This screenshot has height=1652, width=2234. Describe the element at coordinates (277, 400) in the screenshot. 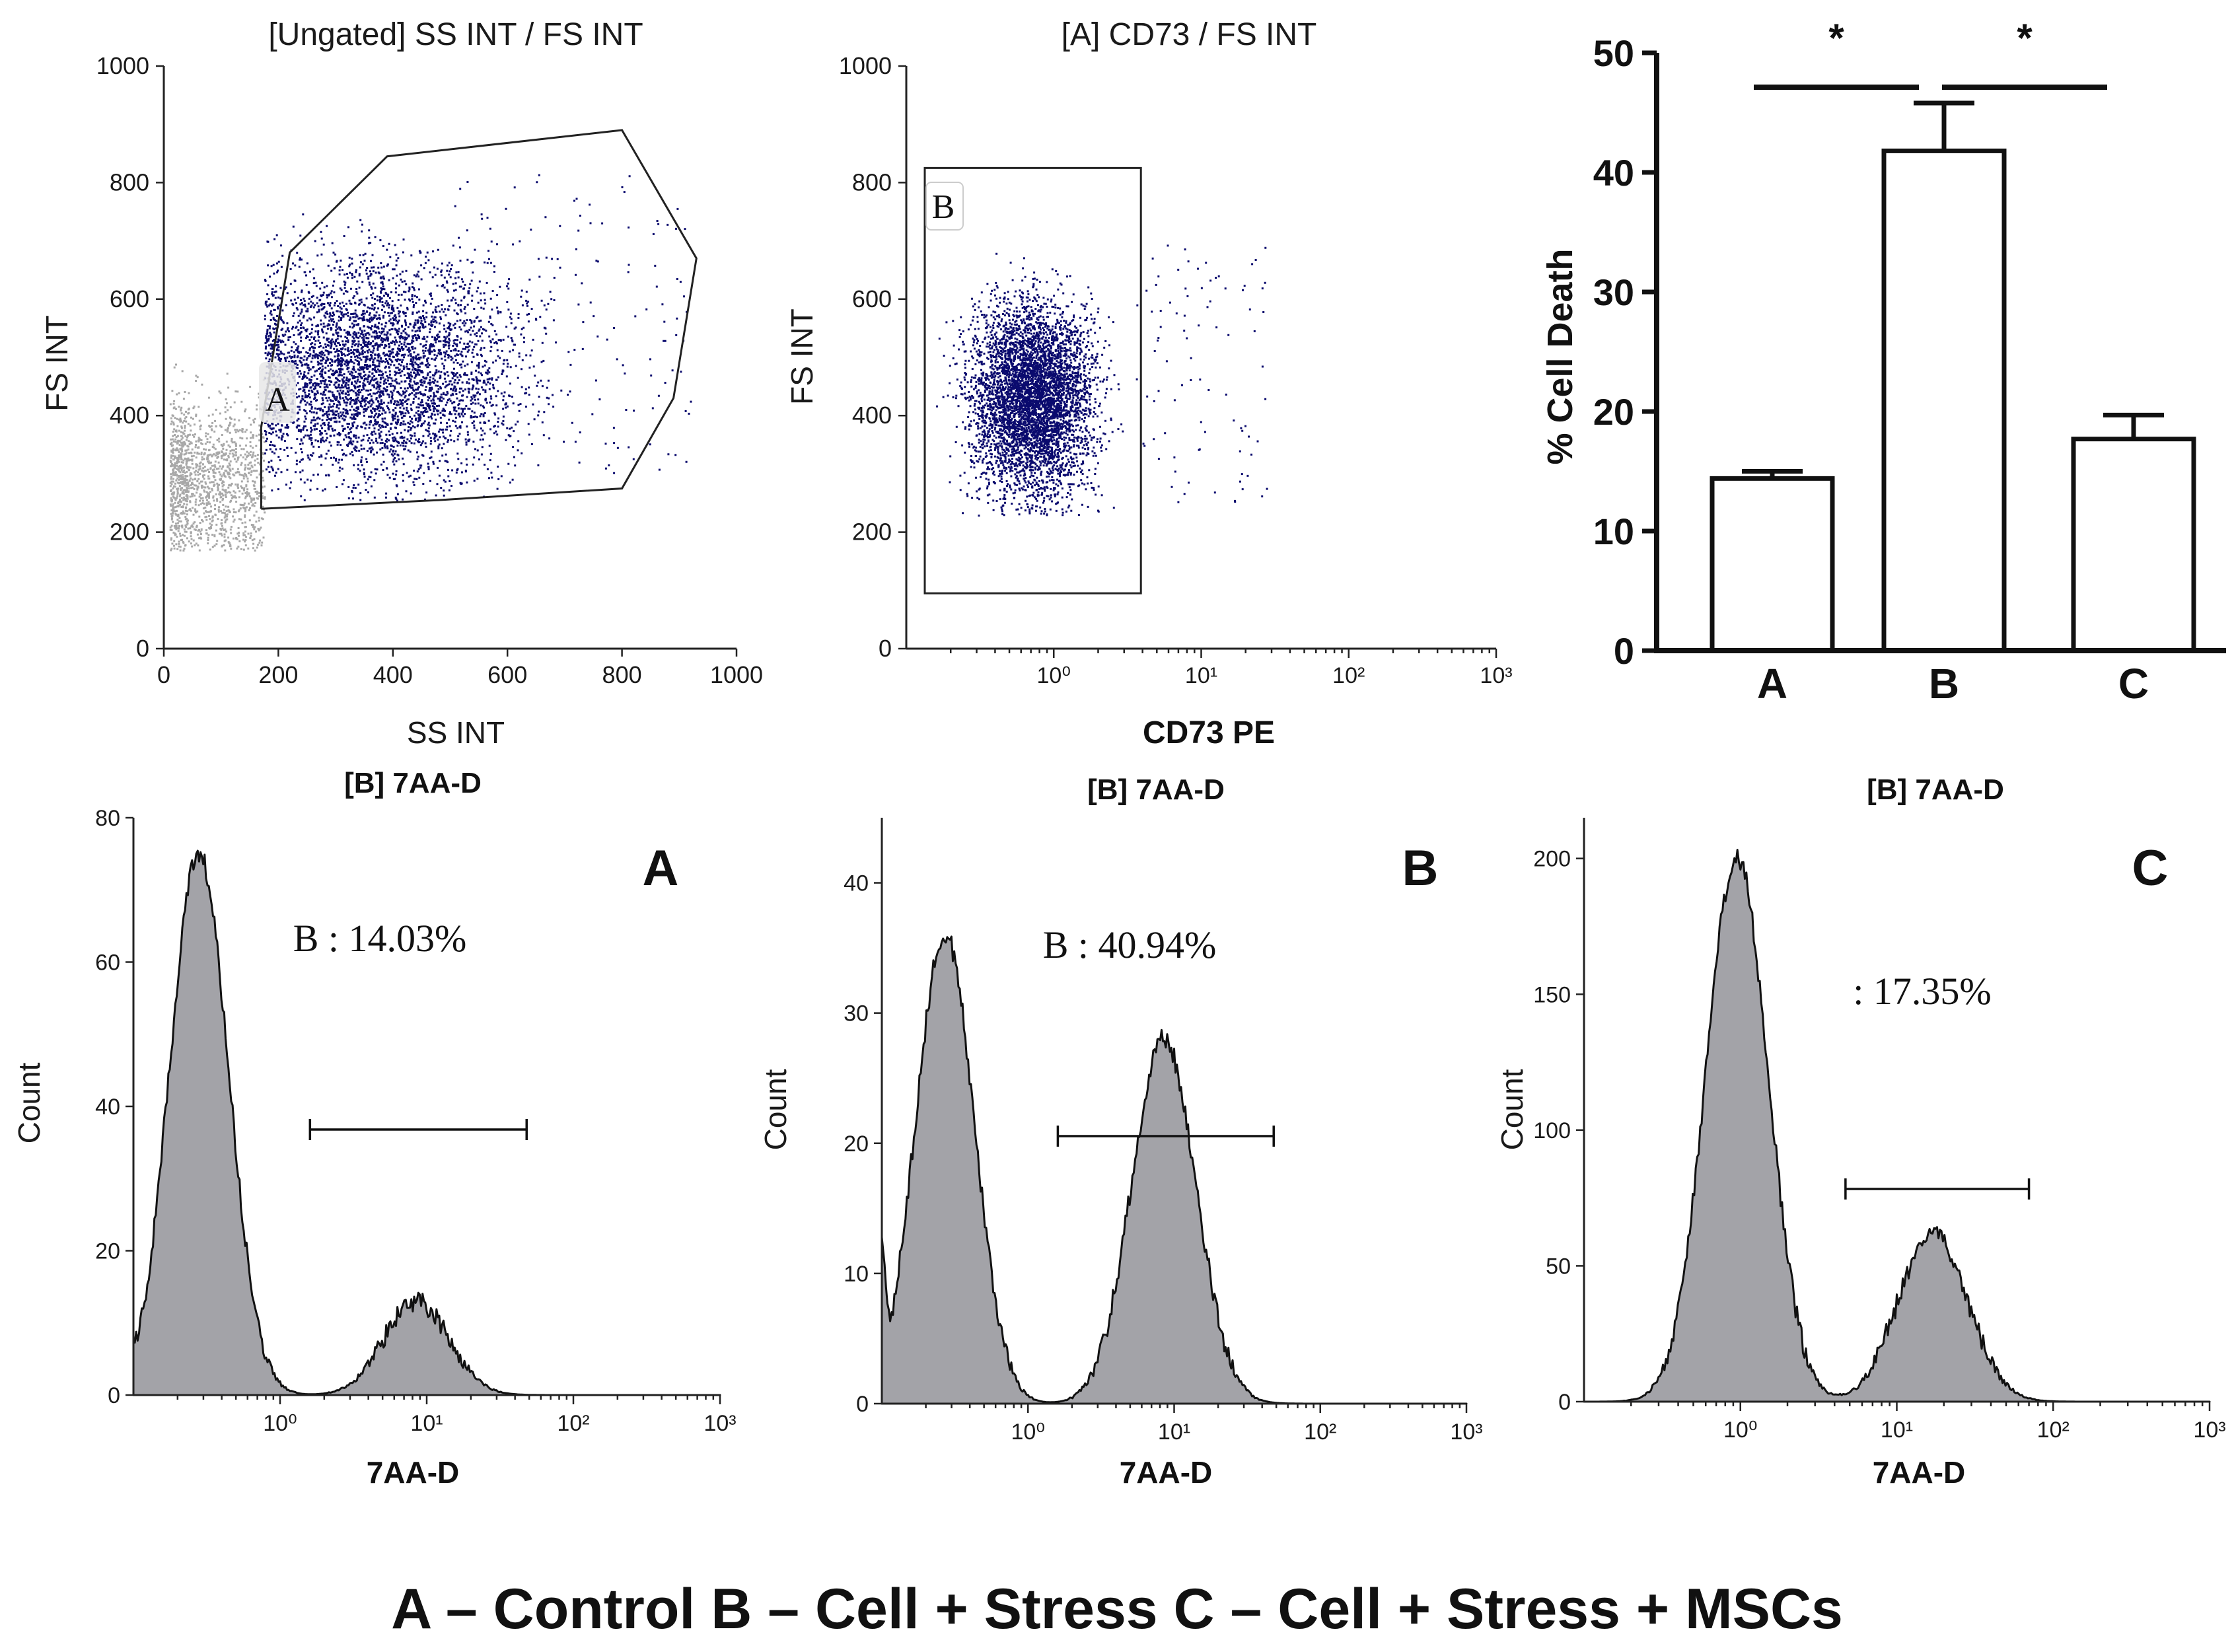

I see `scatter1-gate-label: A` at that location.